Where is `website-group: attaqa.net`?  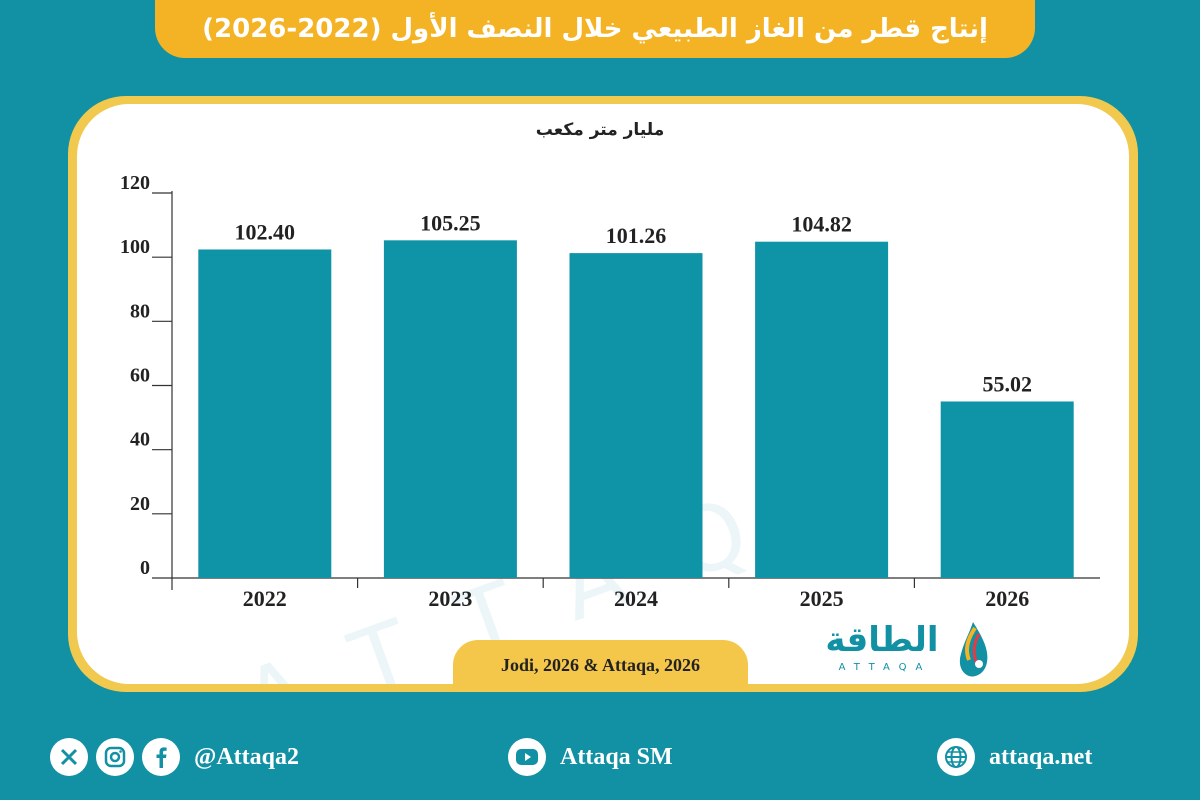 website-group: attaqa.net is located at coordinates (1014, 757).